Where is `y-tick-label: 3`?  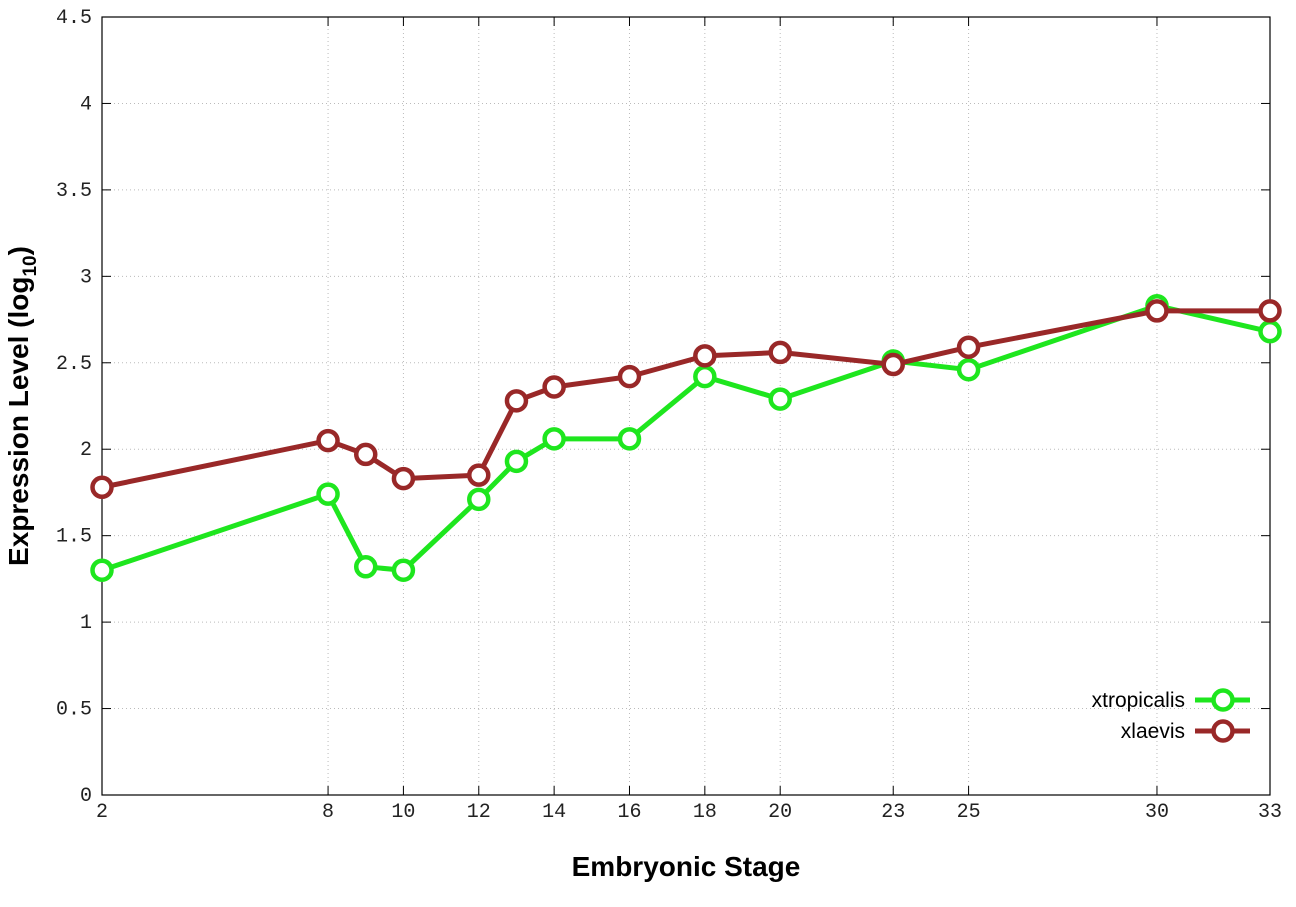 y-tick-label: 3 is located at coordinates (86, 277).